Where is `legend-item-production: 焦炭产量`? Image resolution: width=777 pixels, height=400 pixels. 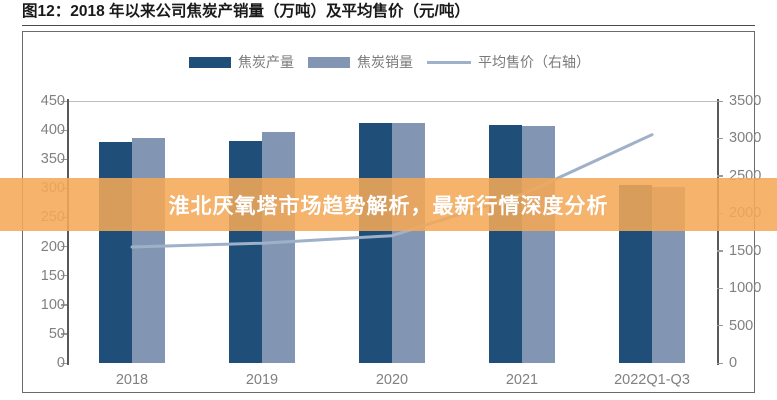
legend-item-production: 焦炭产量 is located at coordinates (241, 62).